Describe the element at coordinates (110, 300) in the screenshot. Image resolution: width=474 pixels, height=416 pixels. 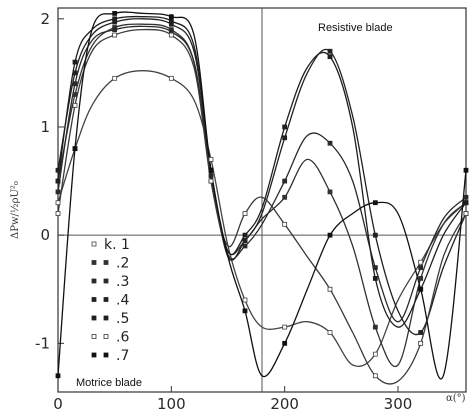
I see `legend: k. 1 .2 .3 .4 .5 .6 .7` at that location.